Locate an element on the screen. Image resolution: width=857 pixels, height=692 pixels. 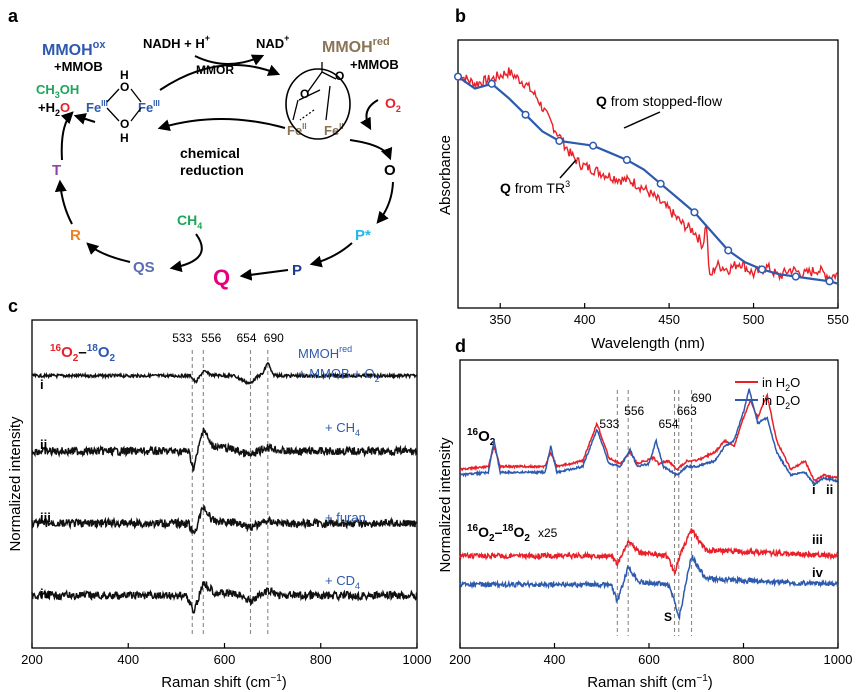
peak-label: 533 is located at coordinates (609, 424).